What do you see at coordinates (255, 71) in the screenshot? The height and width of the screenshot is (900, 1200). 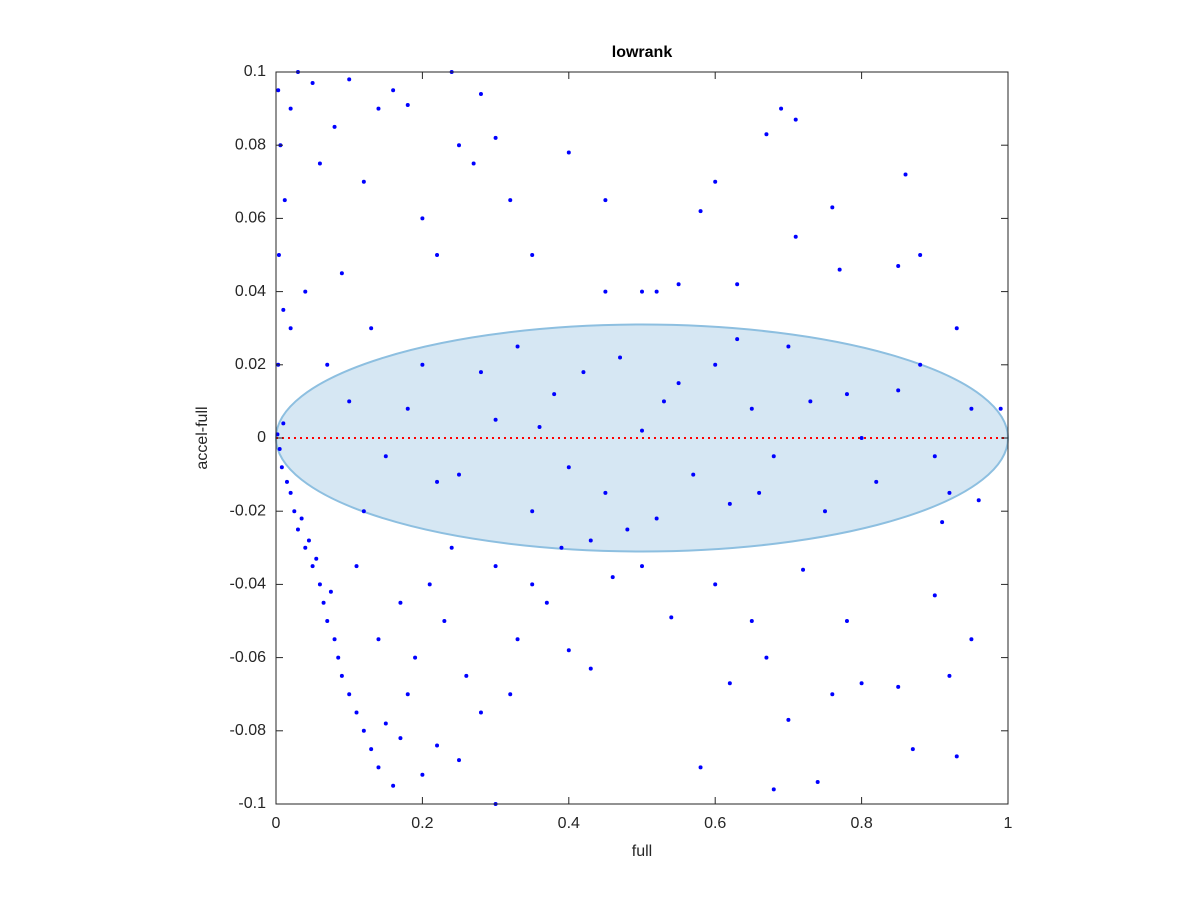 I see `y-tick-label: 0.1` at bounding box center [255, 71].